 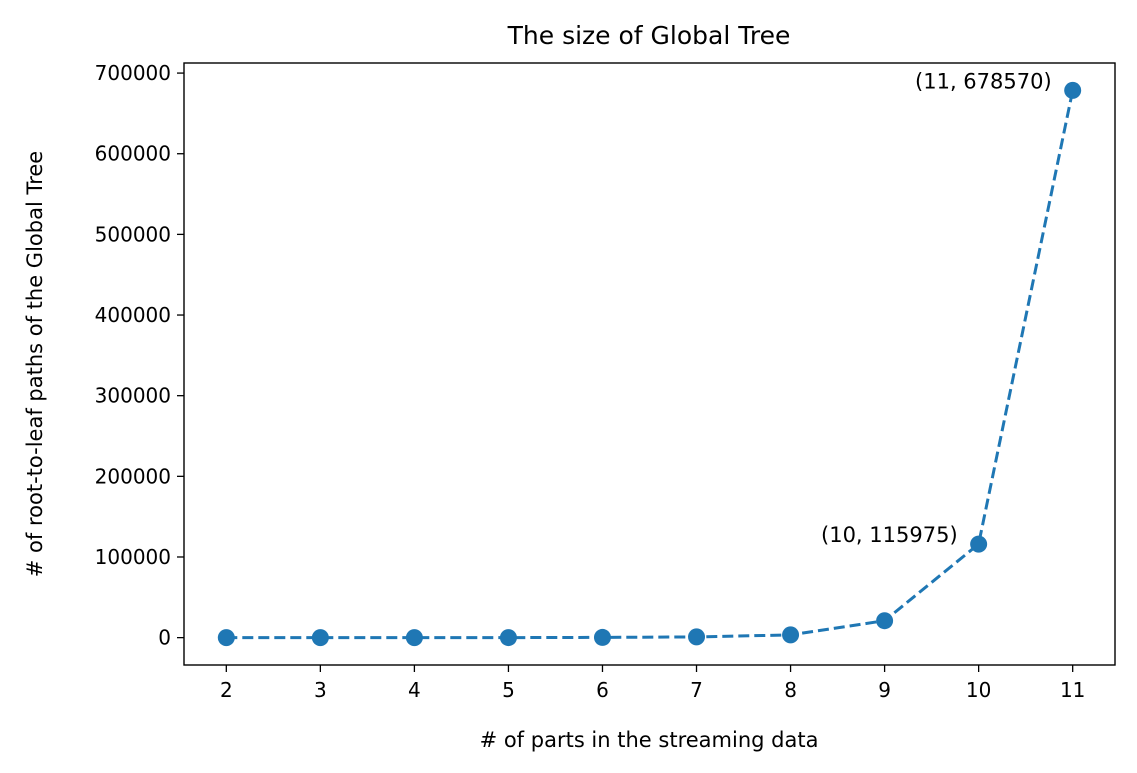 What do you see at coordinates (133, 154) in the screenshot?
I see `y-tick-label: 600000` at bounding box center [133, 154].